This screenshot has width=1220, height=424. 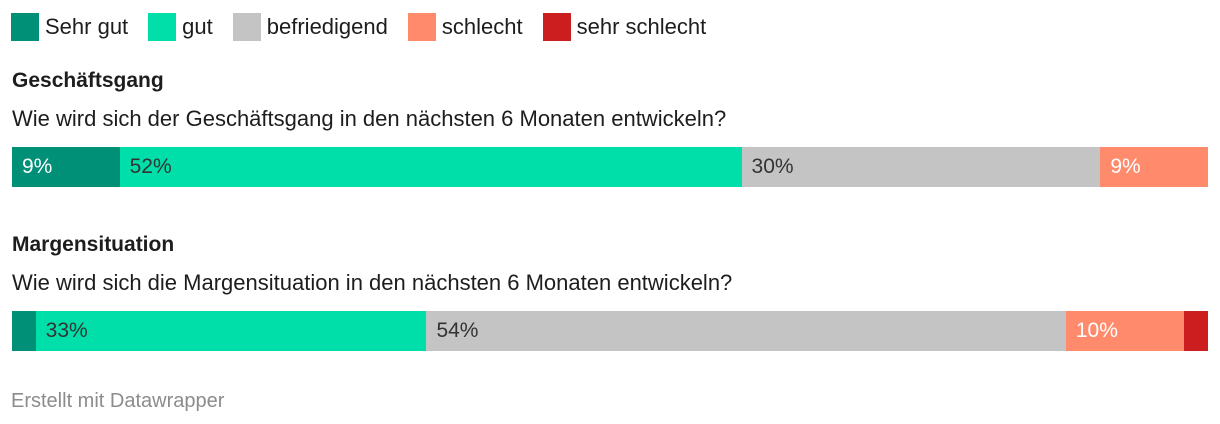 I want to click on bar-segment-sehr-schlecht, so click(x=1196, y=331).